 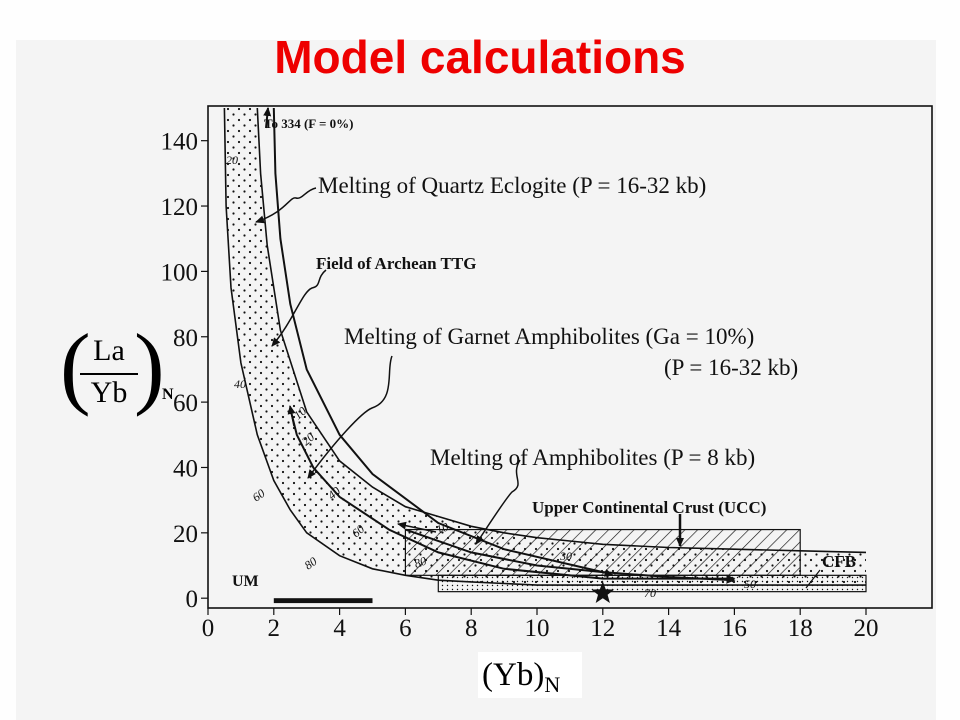 I want to click on y-axis-label-subscript: N, so click(x=168, y=394).